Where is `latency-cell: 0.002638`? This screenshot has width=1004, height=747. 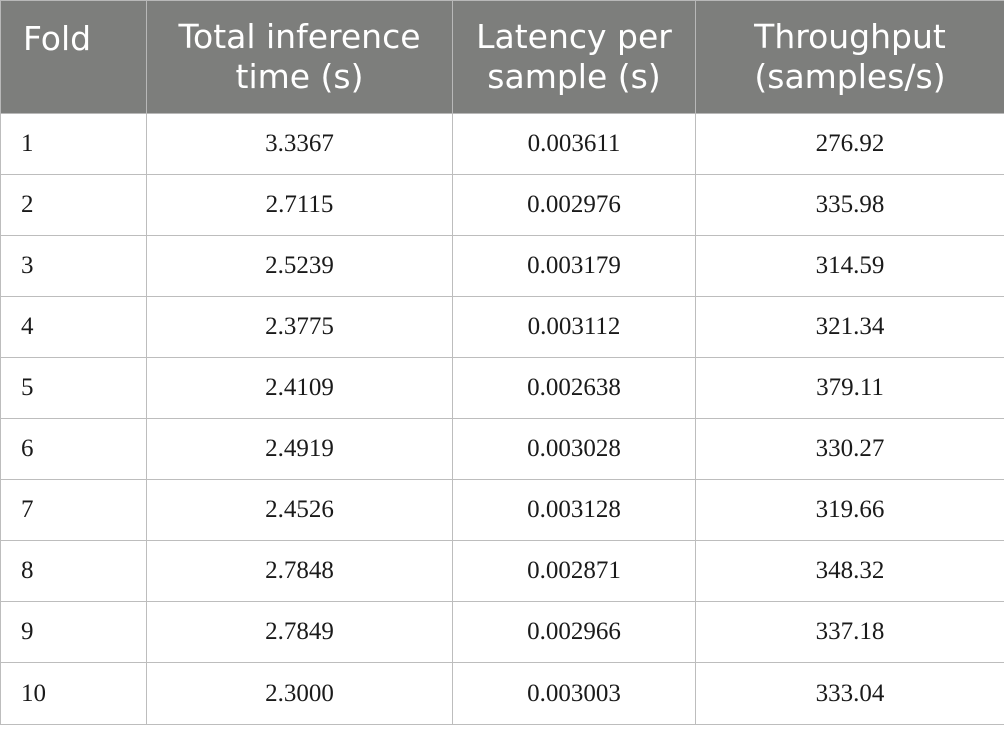 latency-cell: 0.002638 is located at coordinates (574, 388).